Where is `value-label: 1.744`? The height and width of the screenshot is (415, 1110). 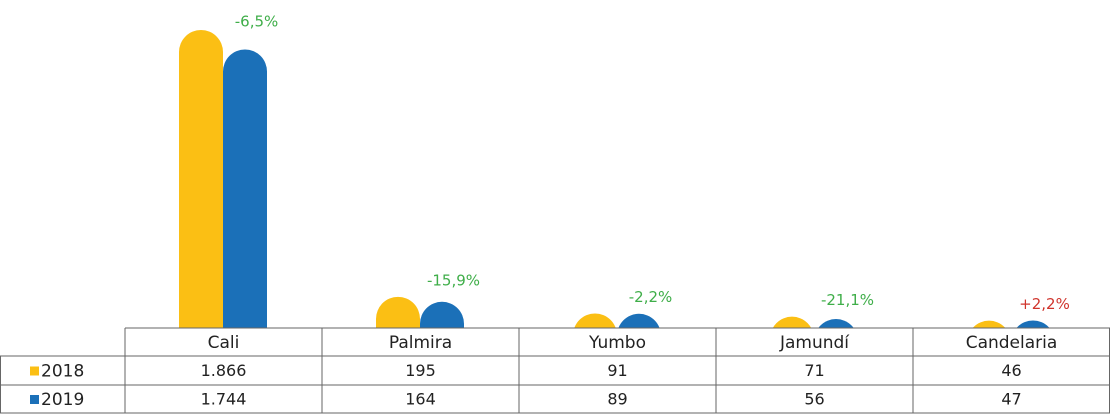
value-label: 1.744 is located at coordinates (224, 399).